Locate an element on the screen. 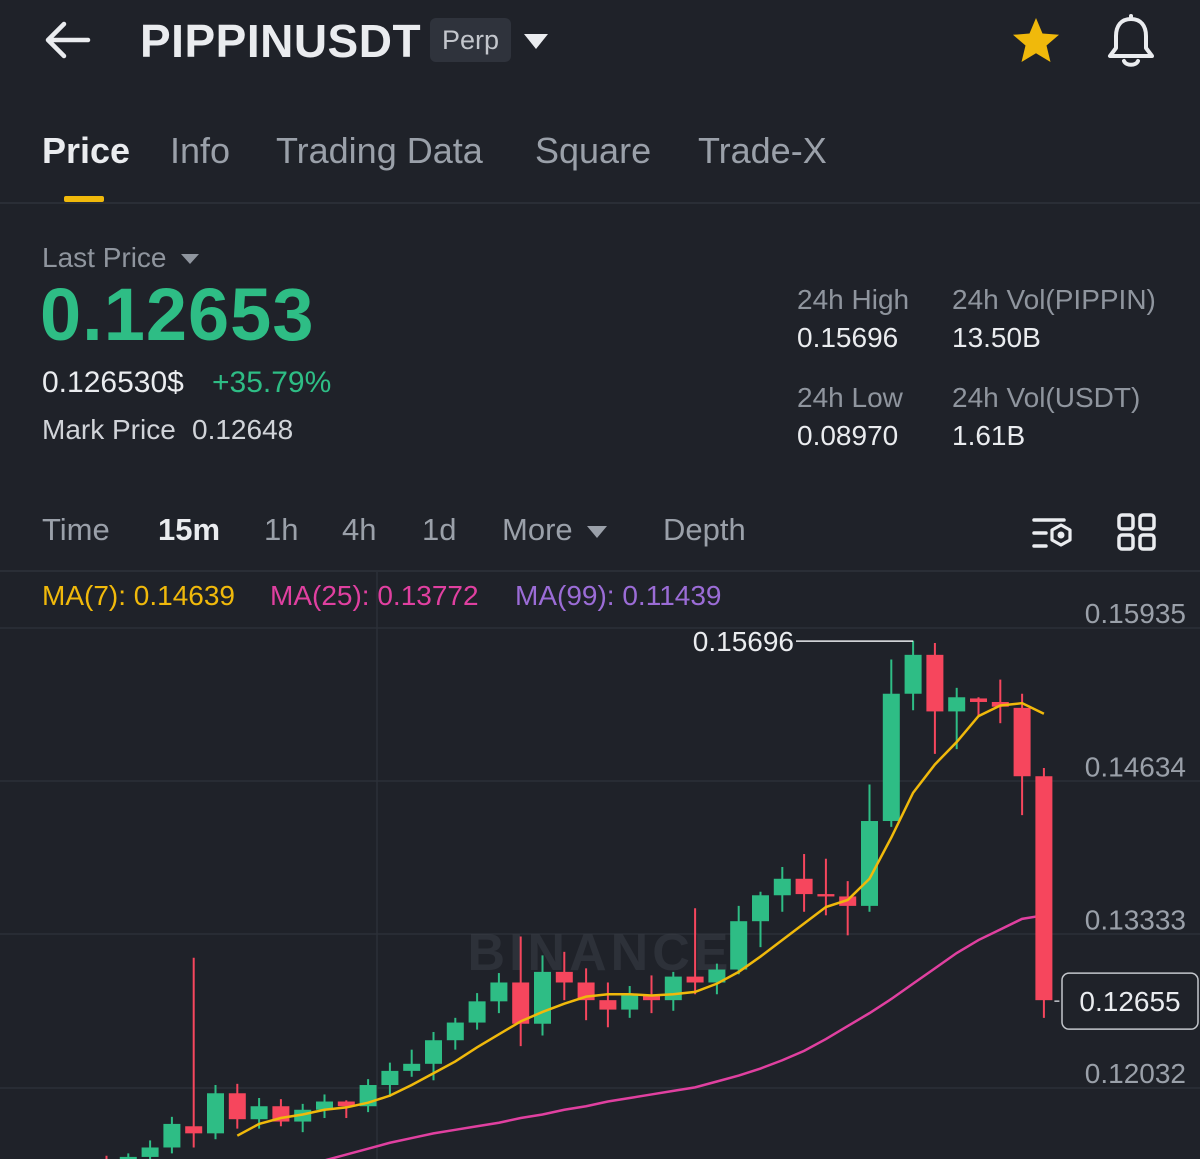 Image resolution: width=1200 pixels, height=1159 pixels. chevron-down-icon is located at coordinates (536, 41).